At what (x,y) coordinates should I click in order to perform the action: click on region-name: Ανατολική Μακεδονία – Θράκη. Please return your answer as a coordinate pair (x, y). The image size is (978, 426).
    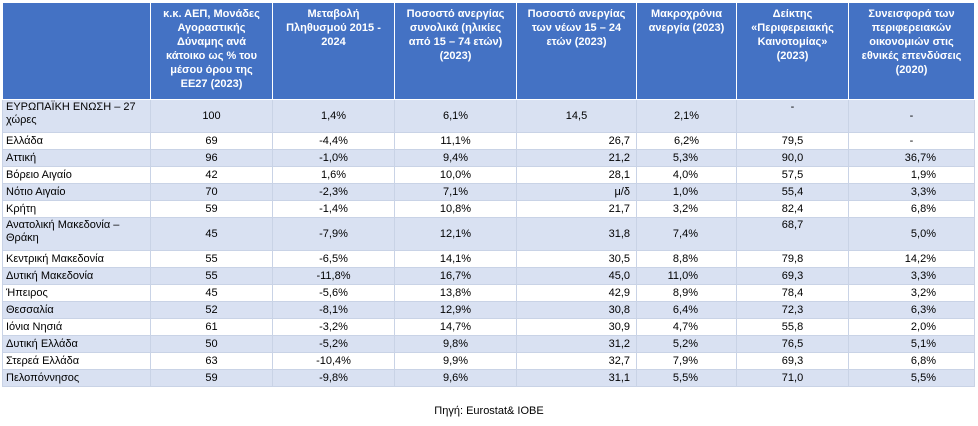
    Looking at the image, I should click on (76, 234).